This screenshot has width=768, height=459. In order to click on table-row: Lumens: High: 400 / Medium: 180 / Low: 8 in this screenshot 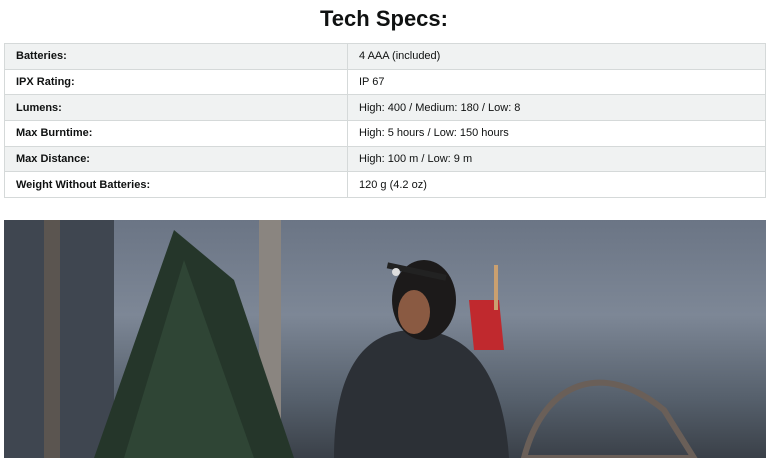, I will do `click(385, 108)`.